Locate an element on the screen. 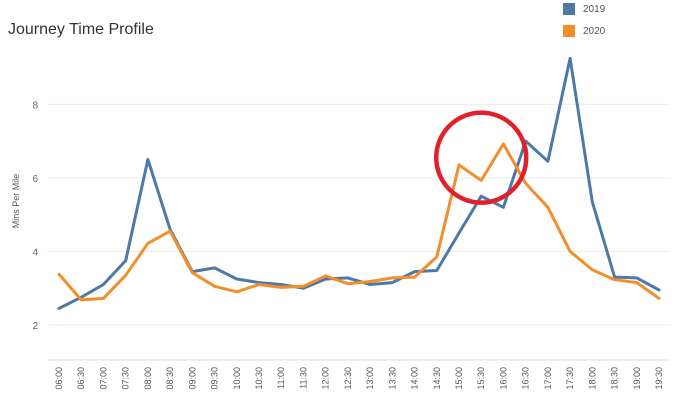 This screenshot has width=680, height=400. x-tick-label-15-30: 15:30 is located at coordinates (481, 378).